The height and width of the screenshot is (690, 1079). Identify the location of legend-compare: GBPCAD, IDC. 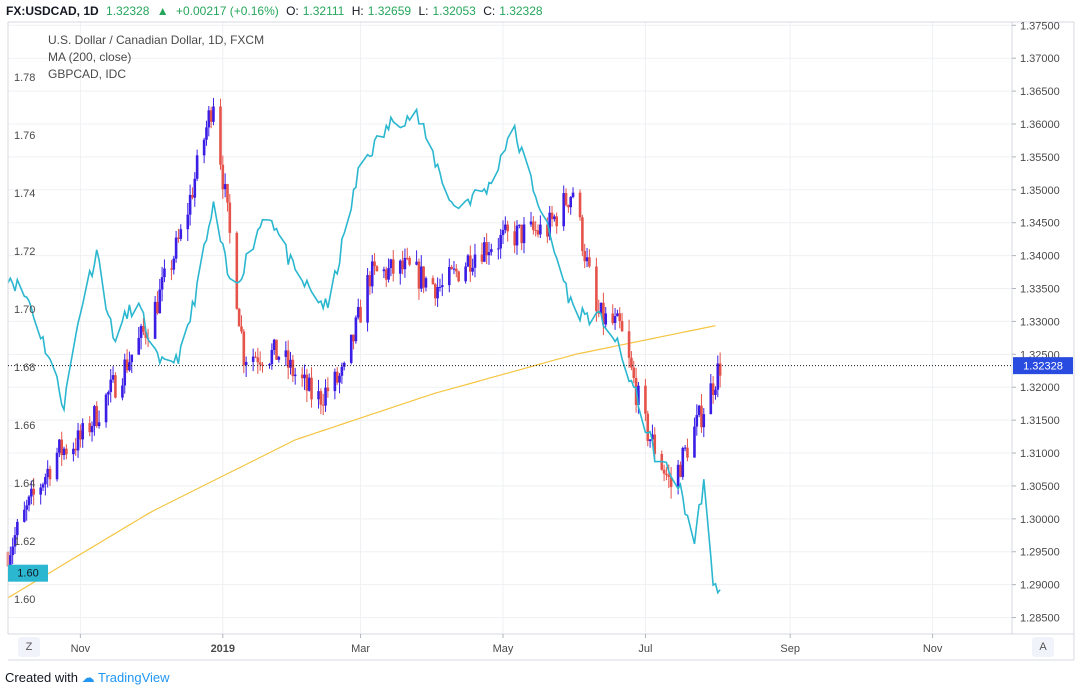
(87, 74).